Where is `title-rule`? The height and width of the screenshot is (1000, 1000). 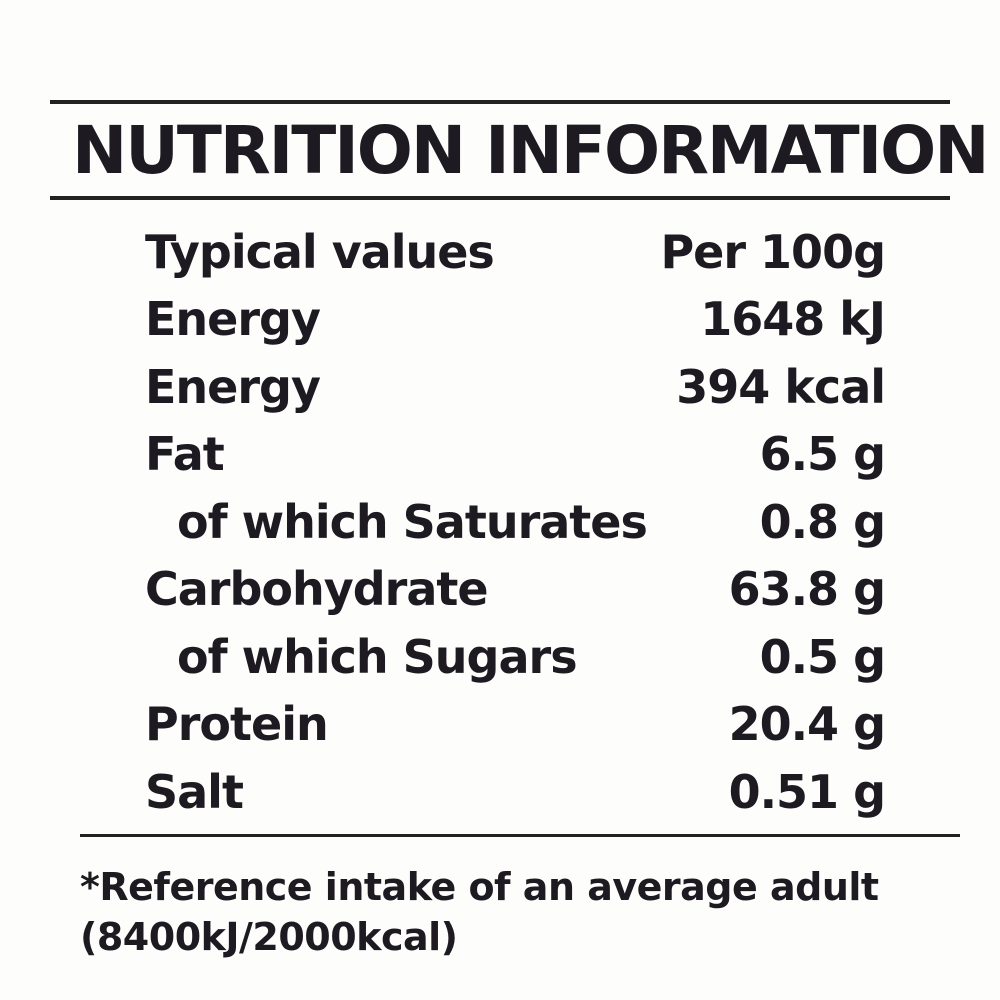 title-rule is located at coordinates (500, 198).